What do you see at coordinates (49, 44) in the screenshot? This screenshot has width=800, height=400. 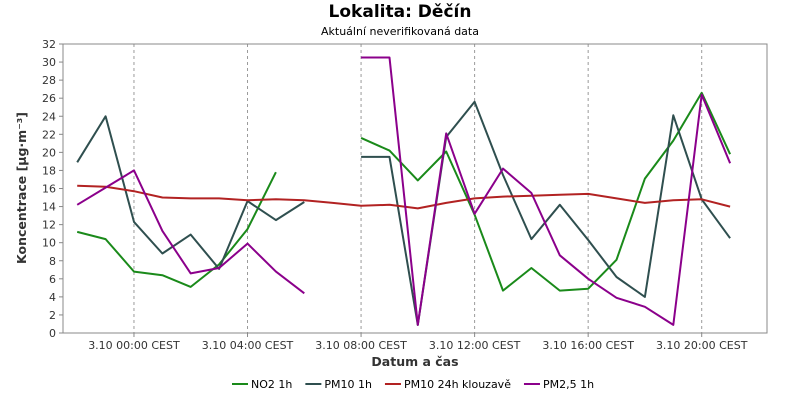 I see `y-tick-label: 32` at bounding box center [49, 44].